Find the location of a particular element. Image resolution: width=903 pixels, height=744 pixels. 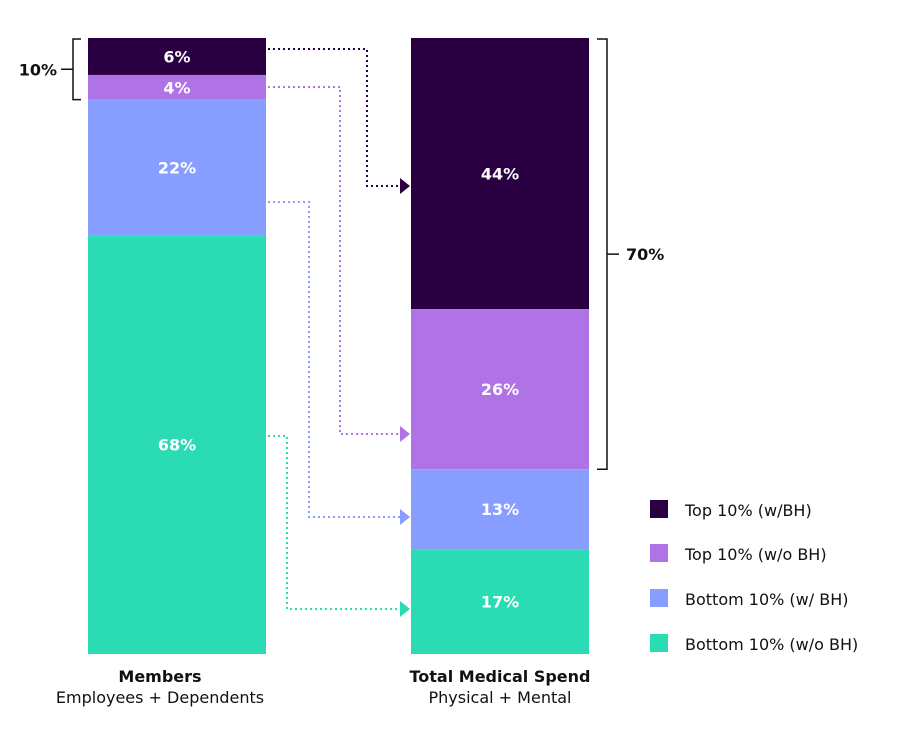

legend-entry: Bottom 10% (w/ BH) is located at coordinates (766, 599).